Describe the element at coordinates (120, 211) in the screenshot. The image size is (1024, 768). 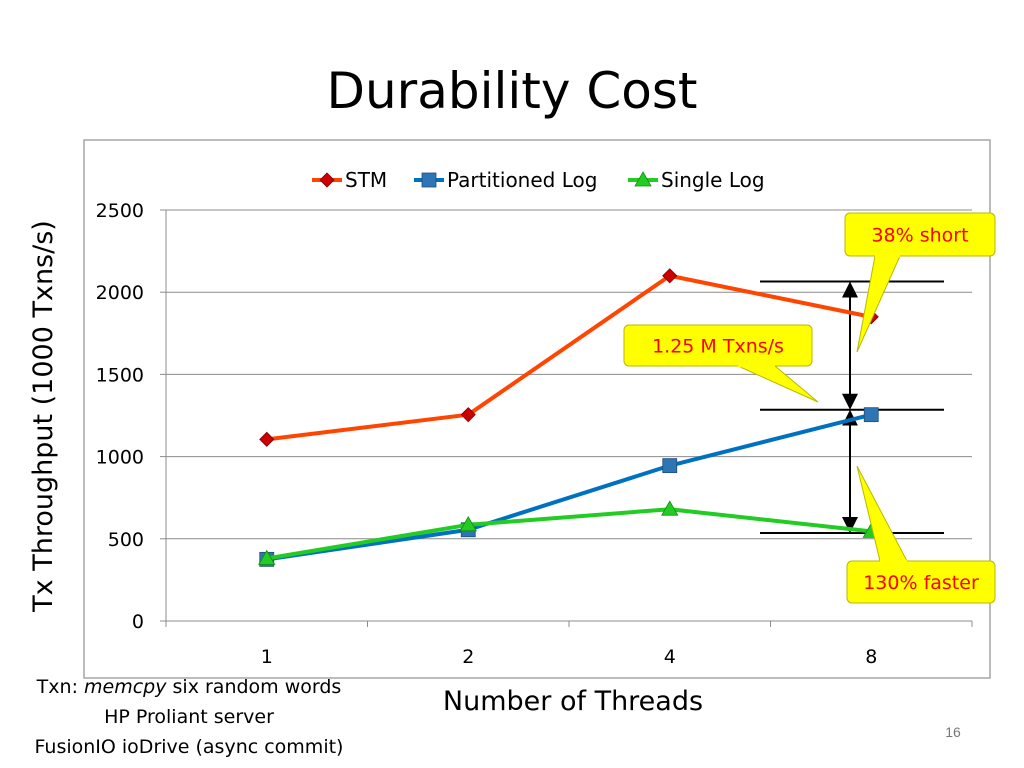
I see `y-tick-label: 2500` at that location.